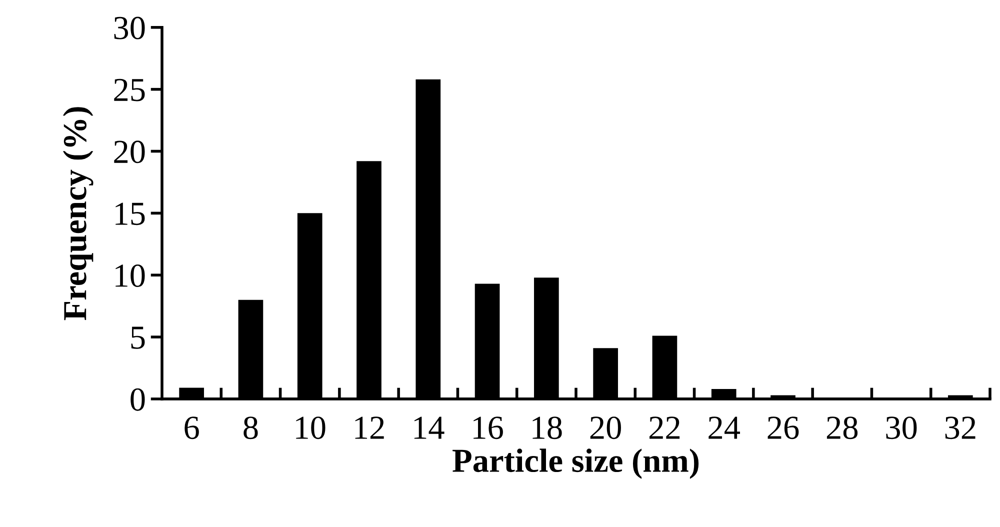  What do you see at coordinates (129, 90) in the screenshot?
I see `y-tick-label: 25` at bounding box center [129, 90].